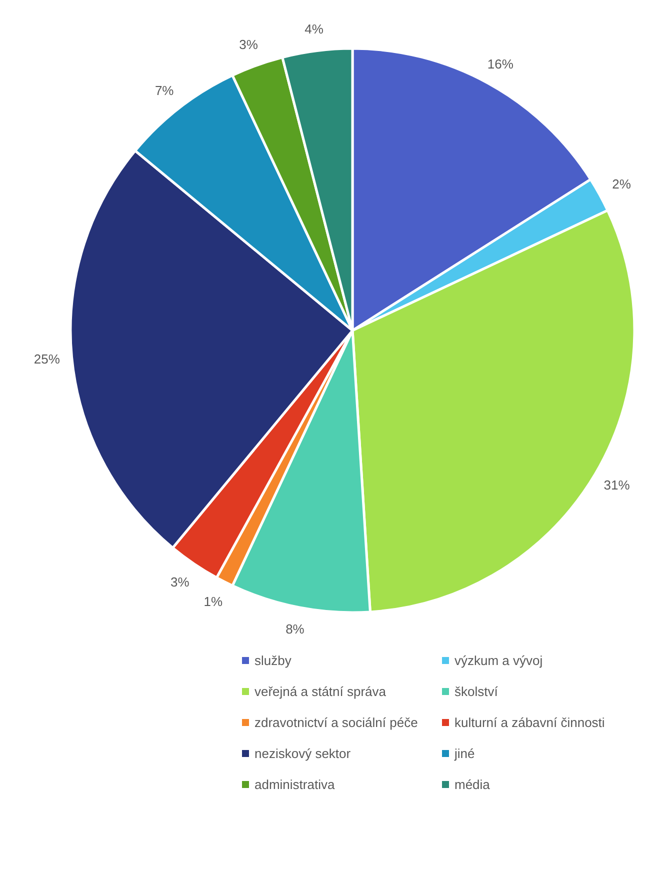 Image resolution: width=664 pixels, height=874 pixels. Describe the element at coordinates (295, 629) in the screenshot. I see `data-label: 8%` at that location.